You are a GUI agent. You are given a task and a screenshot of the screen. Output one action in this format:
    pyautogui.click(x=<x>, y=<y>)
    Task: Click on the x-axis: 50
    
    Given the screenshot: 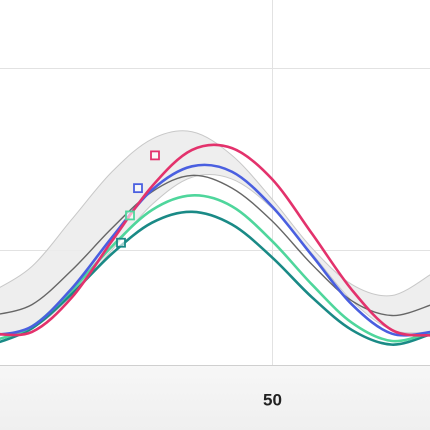 What is the action you would take?
    pyautogui.click(x=272, y=399)
    